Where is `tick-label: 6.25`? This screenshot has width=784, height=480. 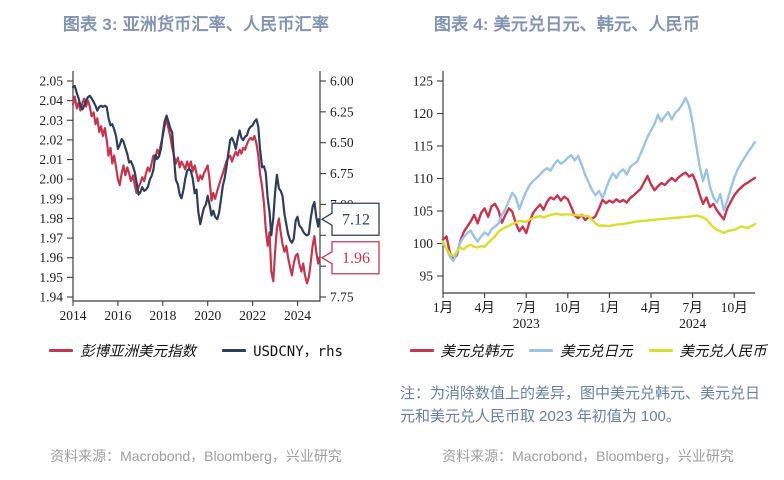
tick-label: 6.25 is located at coordinates (342, 111).